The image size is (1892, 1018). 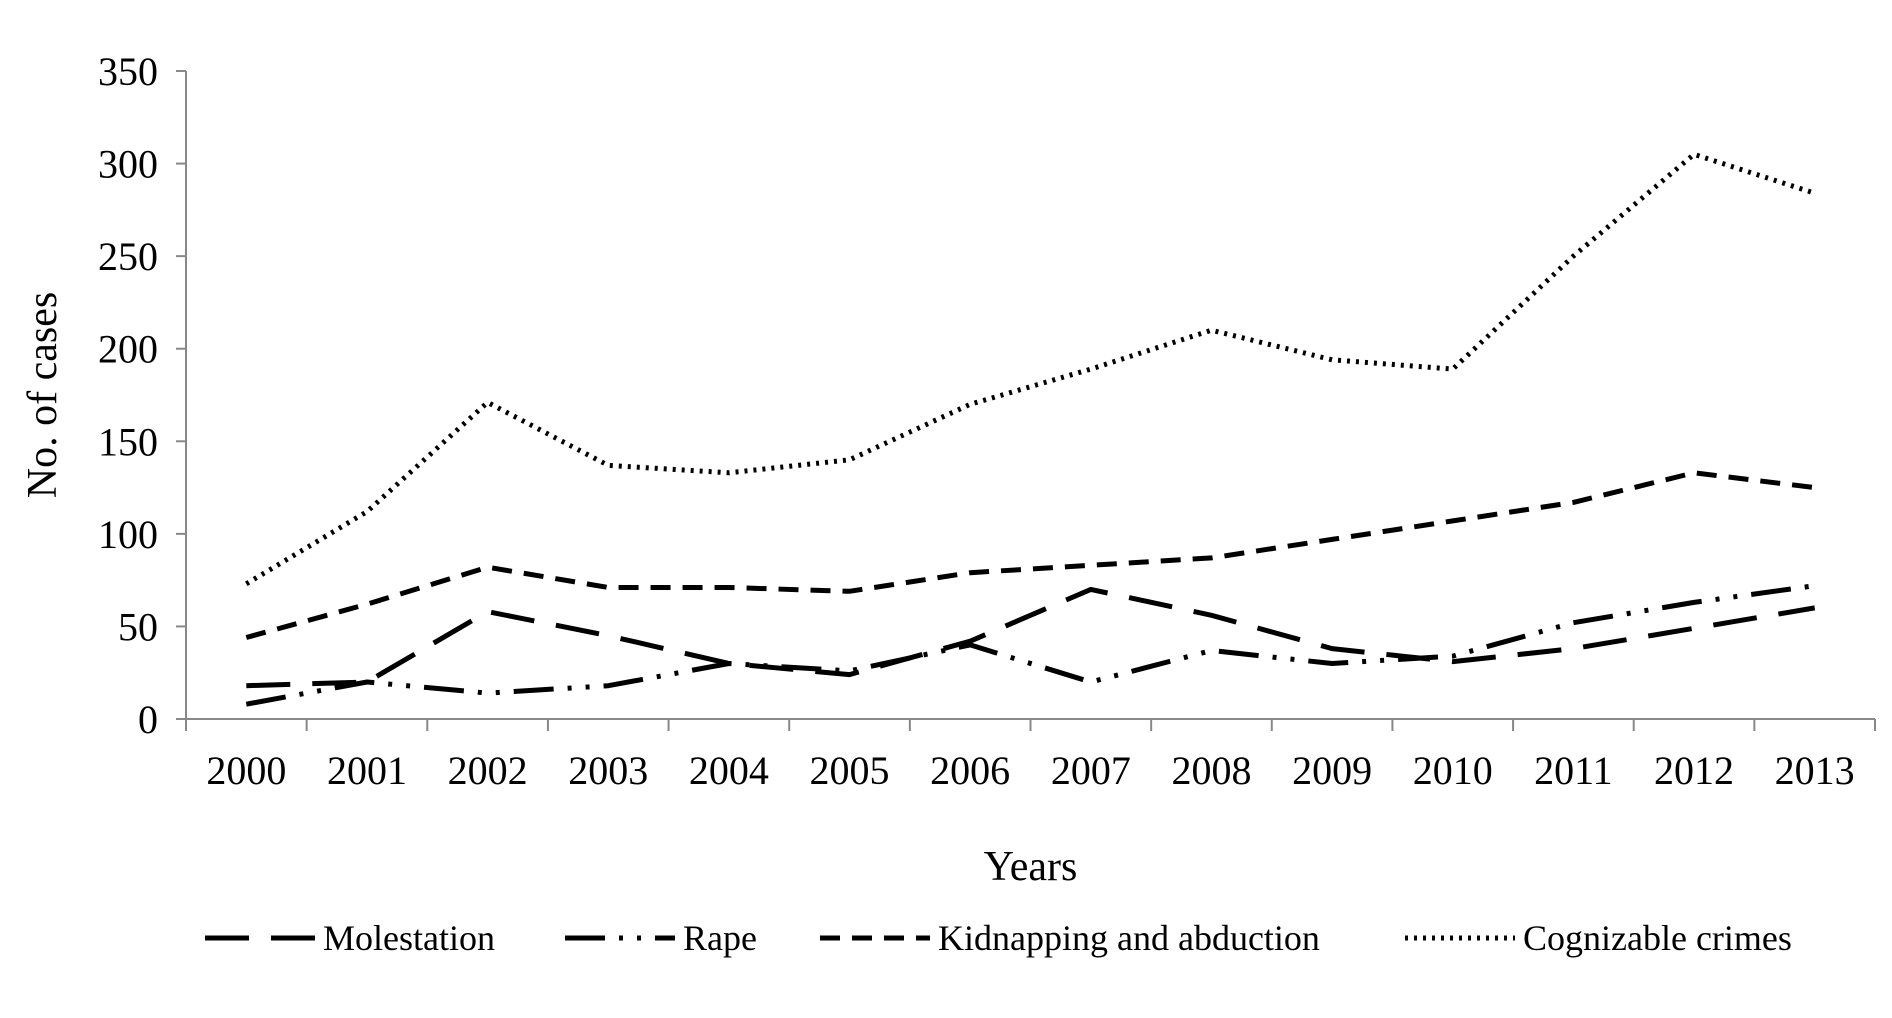 I want to click on y-axis-ticks: 0 50 100 150 200 250 300 350, so click(x=142, y=395).